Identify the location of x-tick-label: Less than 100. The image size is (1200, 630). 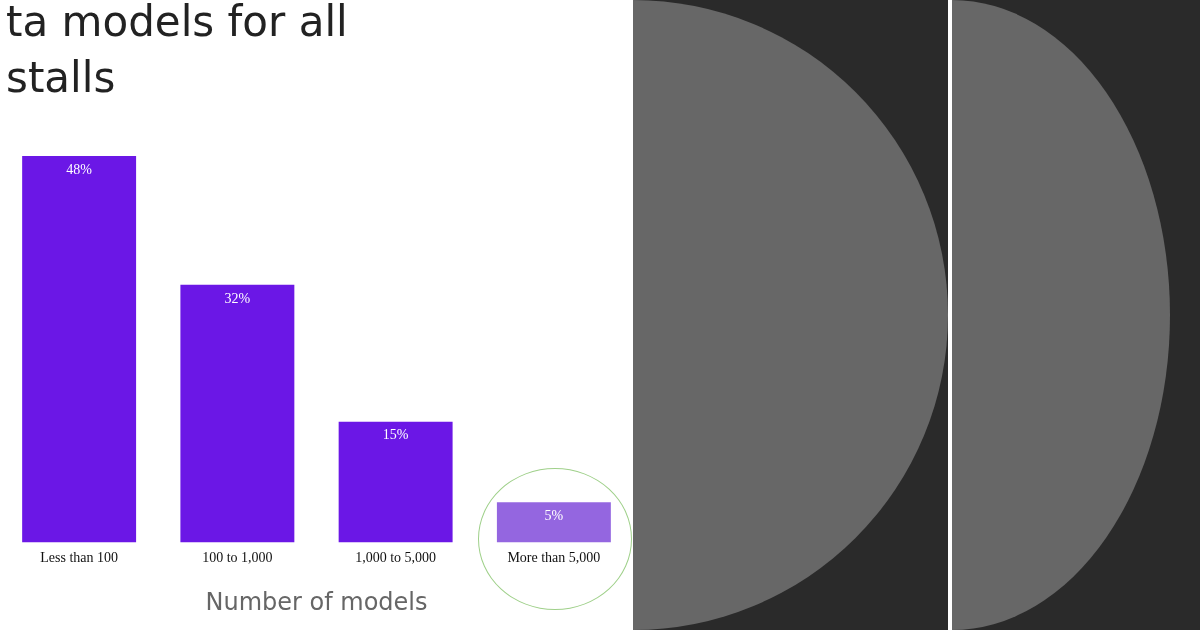
(79, 558).